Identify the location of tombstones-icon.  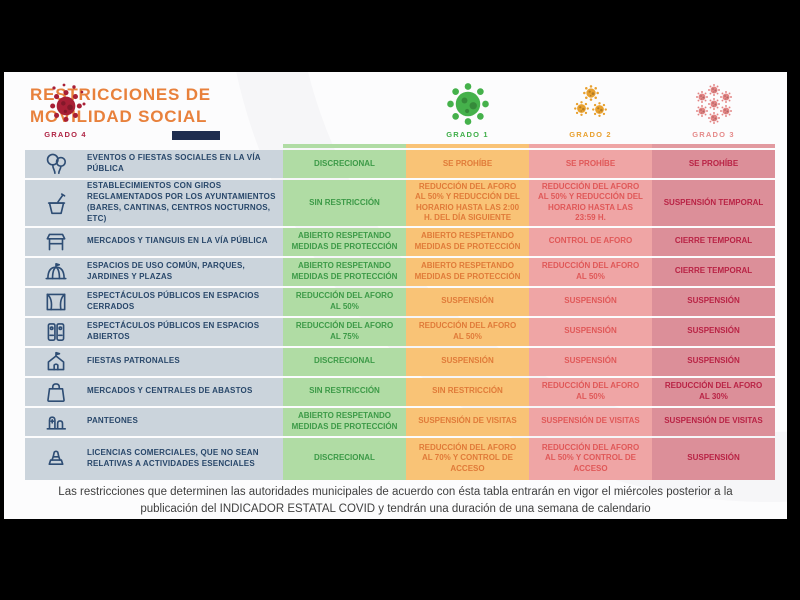
(56, 422).